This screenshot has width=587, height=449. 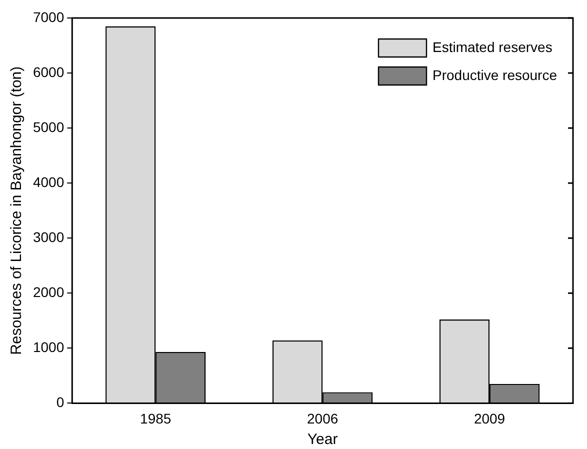 I want to click on y-tick-label: 0, so click(x=60, y=402).